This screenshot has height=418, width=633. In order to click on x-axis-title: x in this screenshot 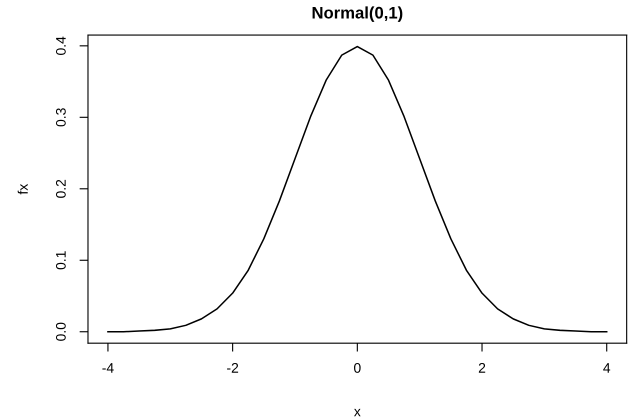, I will do `click(357, 412)`.